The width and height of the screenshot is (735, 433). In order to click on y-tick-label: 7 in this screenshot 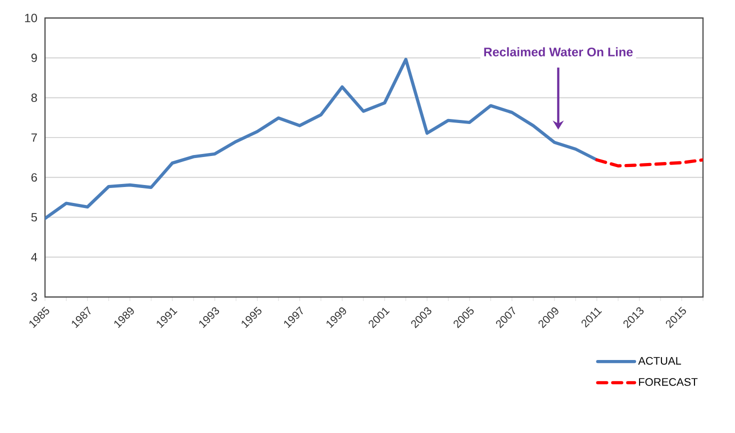, I will do `click(34, 137)`.